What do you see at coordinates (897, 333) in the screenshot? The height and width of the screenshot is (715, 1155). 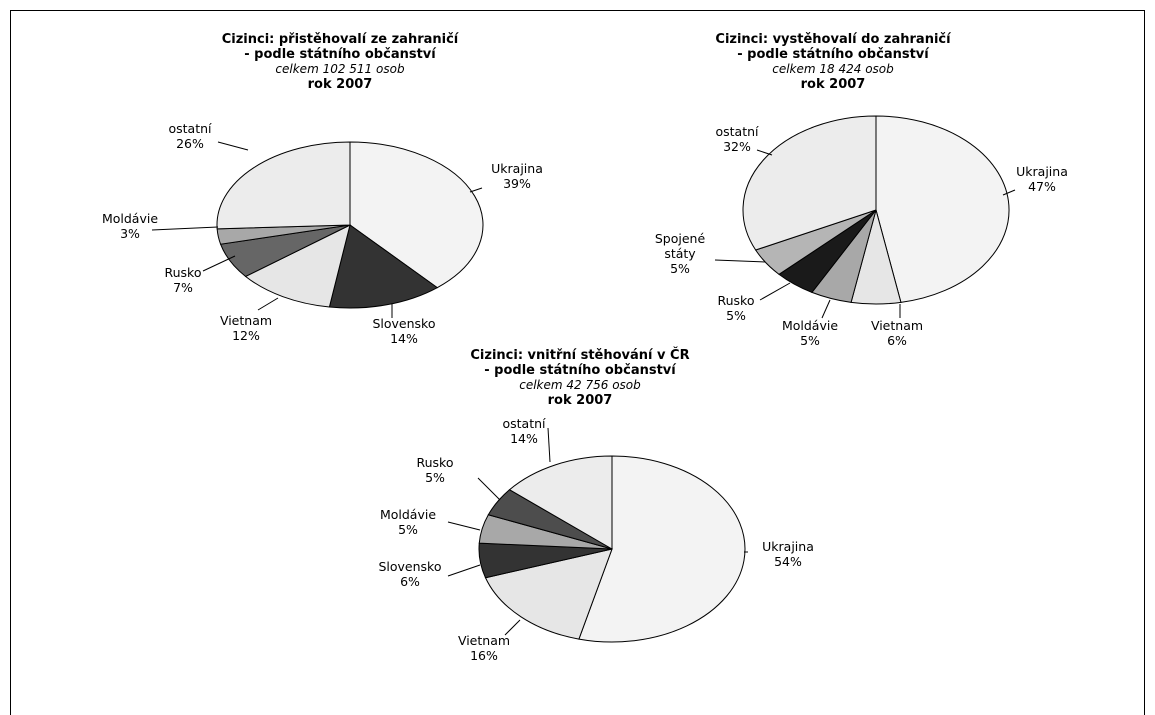 I see `slice-label-vietnam: Vietnam 6%` at bounding box center [897, 333].